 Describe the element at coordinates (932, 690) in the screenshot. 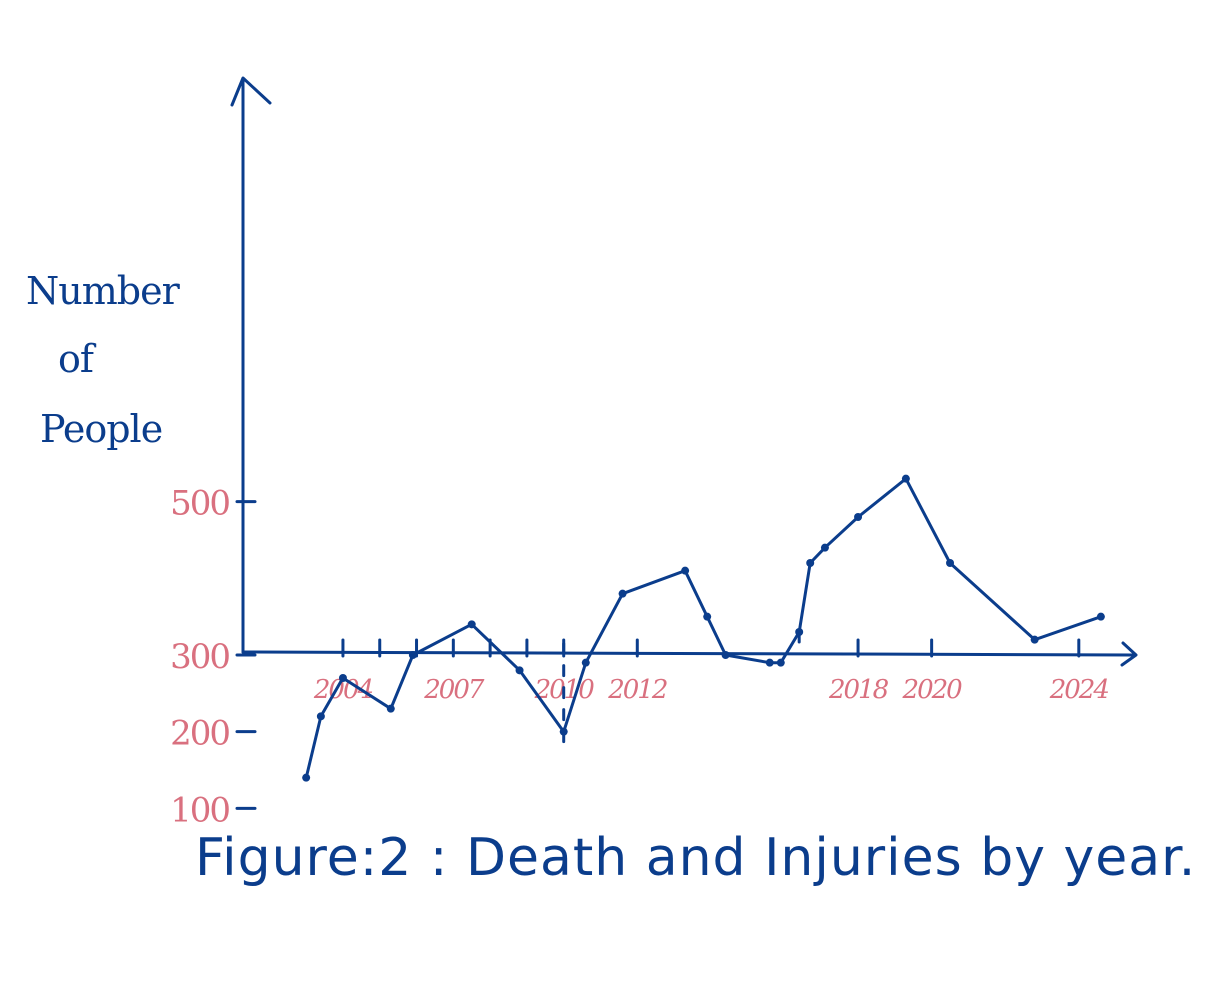

I see `x-tick-label: 2020` at that location.